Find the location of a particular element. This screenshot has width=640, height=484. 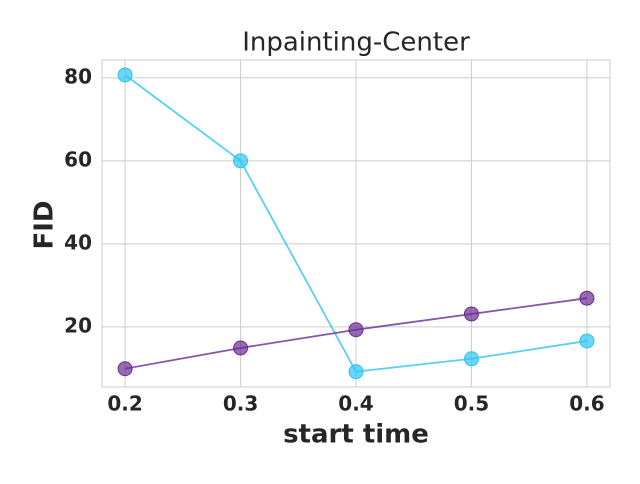

x-tick-label: 0.2 is located at coordinates (124, 404).